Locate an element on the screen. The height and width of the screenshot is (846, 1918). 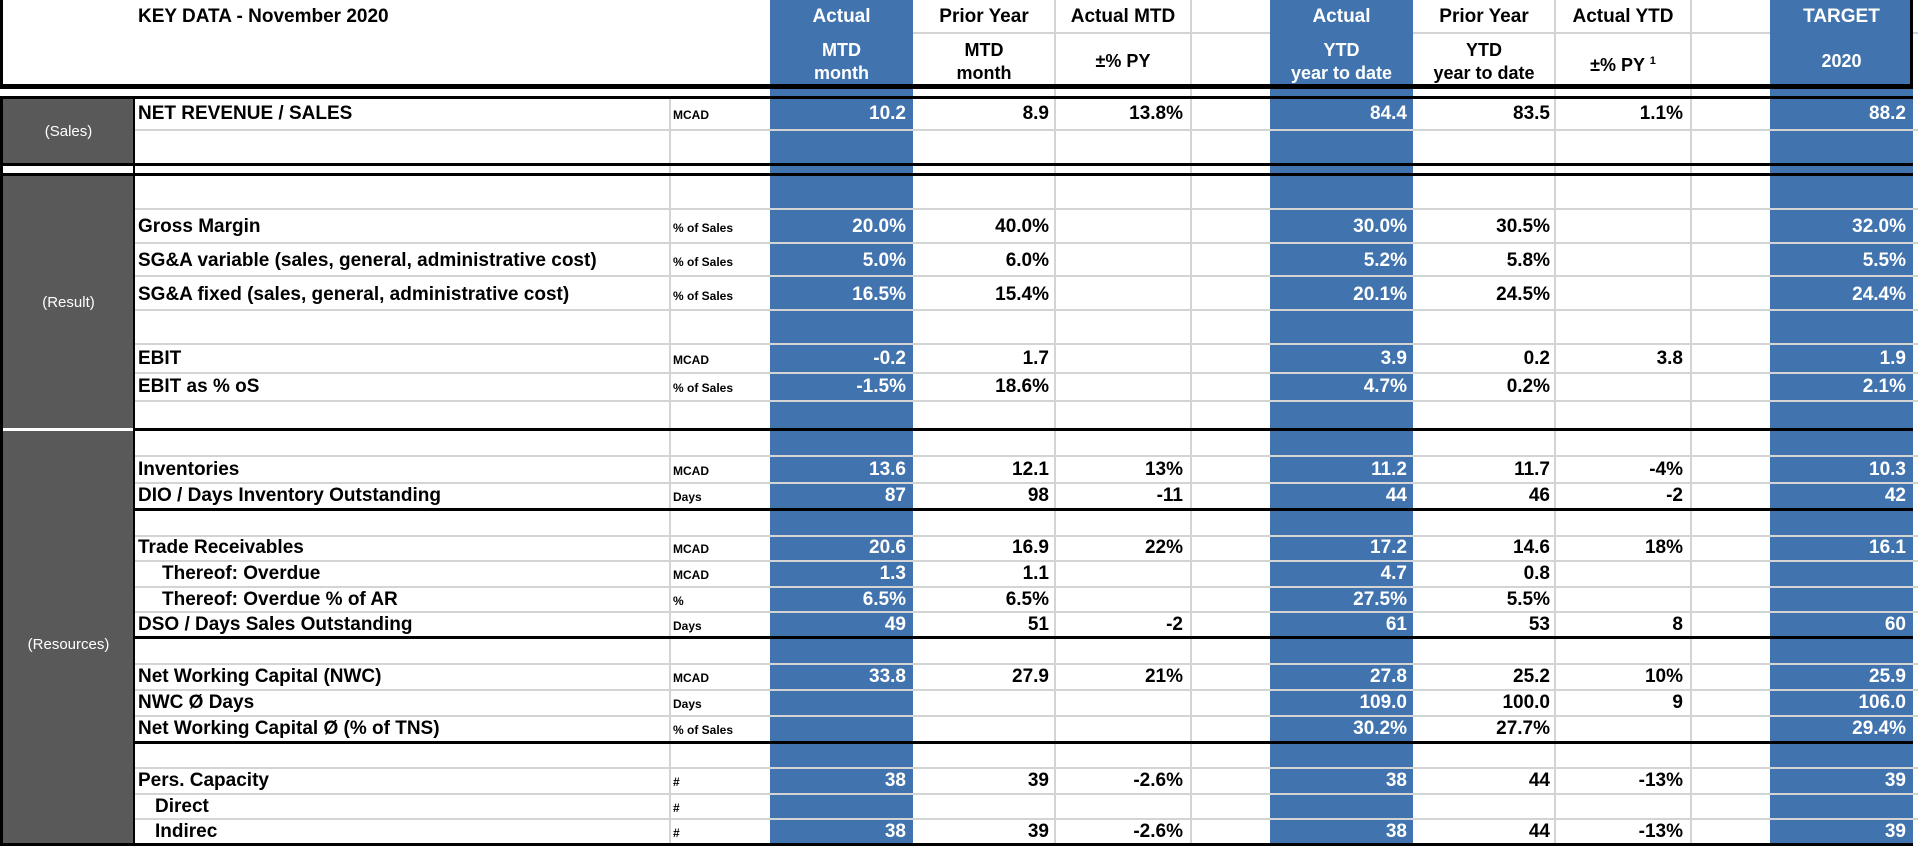
header-py-mtd: Prior Year MTD month is located at coordinates (984, 45).